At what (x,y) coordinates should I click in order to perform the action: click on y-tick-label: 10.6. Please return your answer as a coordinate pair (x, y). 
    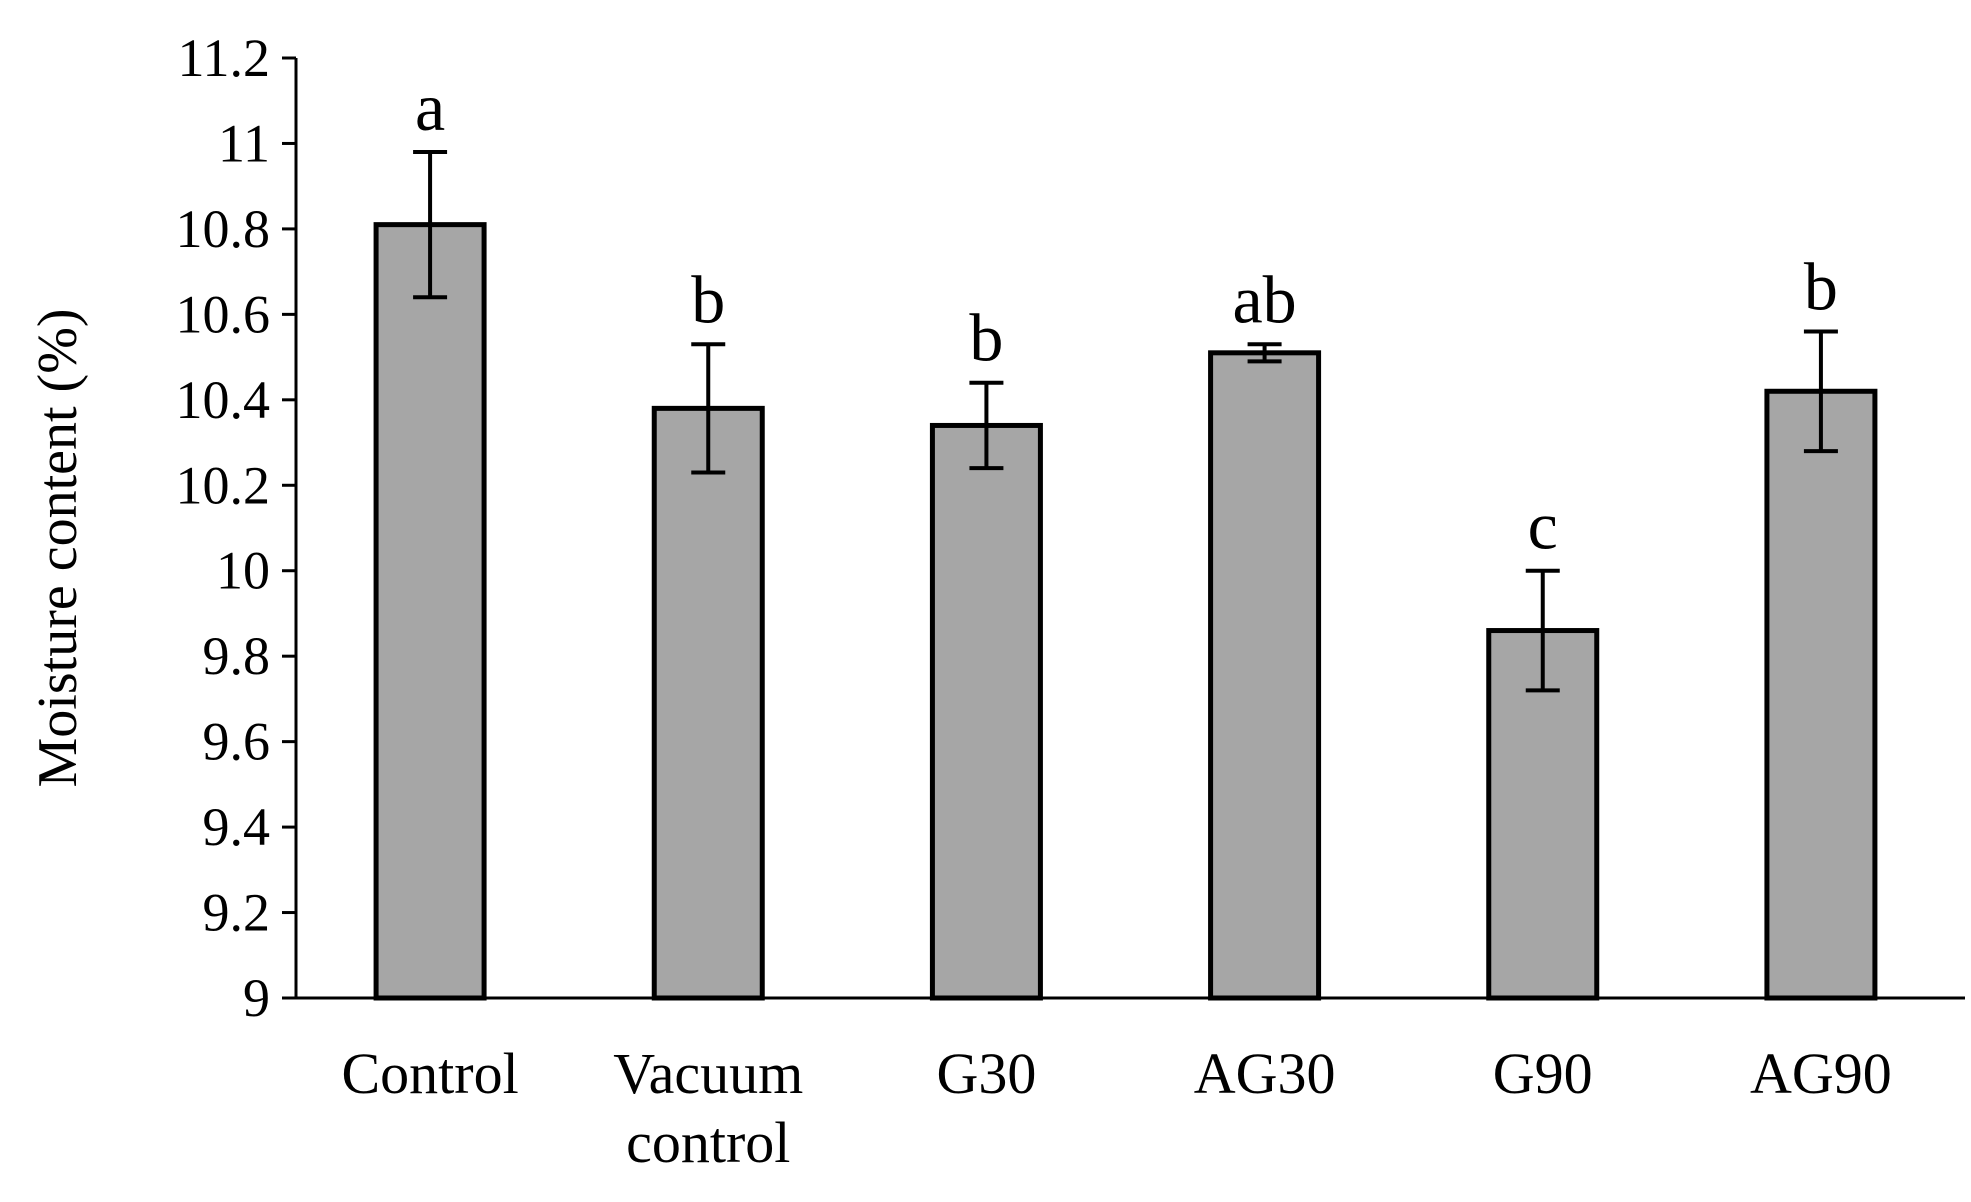
    Looking at the image, I should click on (223, 314).